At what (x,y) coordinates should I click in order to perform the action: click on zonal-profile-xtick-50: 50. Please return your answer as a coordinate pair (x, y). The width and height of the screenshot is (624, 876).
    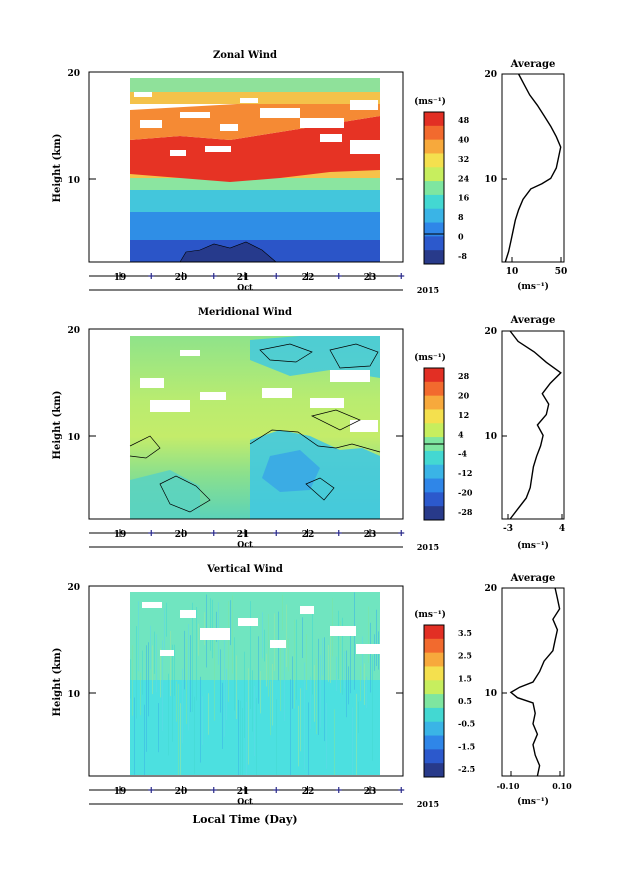
    Looking at the image, I should click on (561, 272).